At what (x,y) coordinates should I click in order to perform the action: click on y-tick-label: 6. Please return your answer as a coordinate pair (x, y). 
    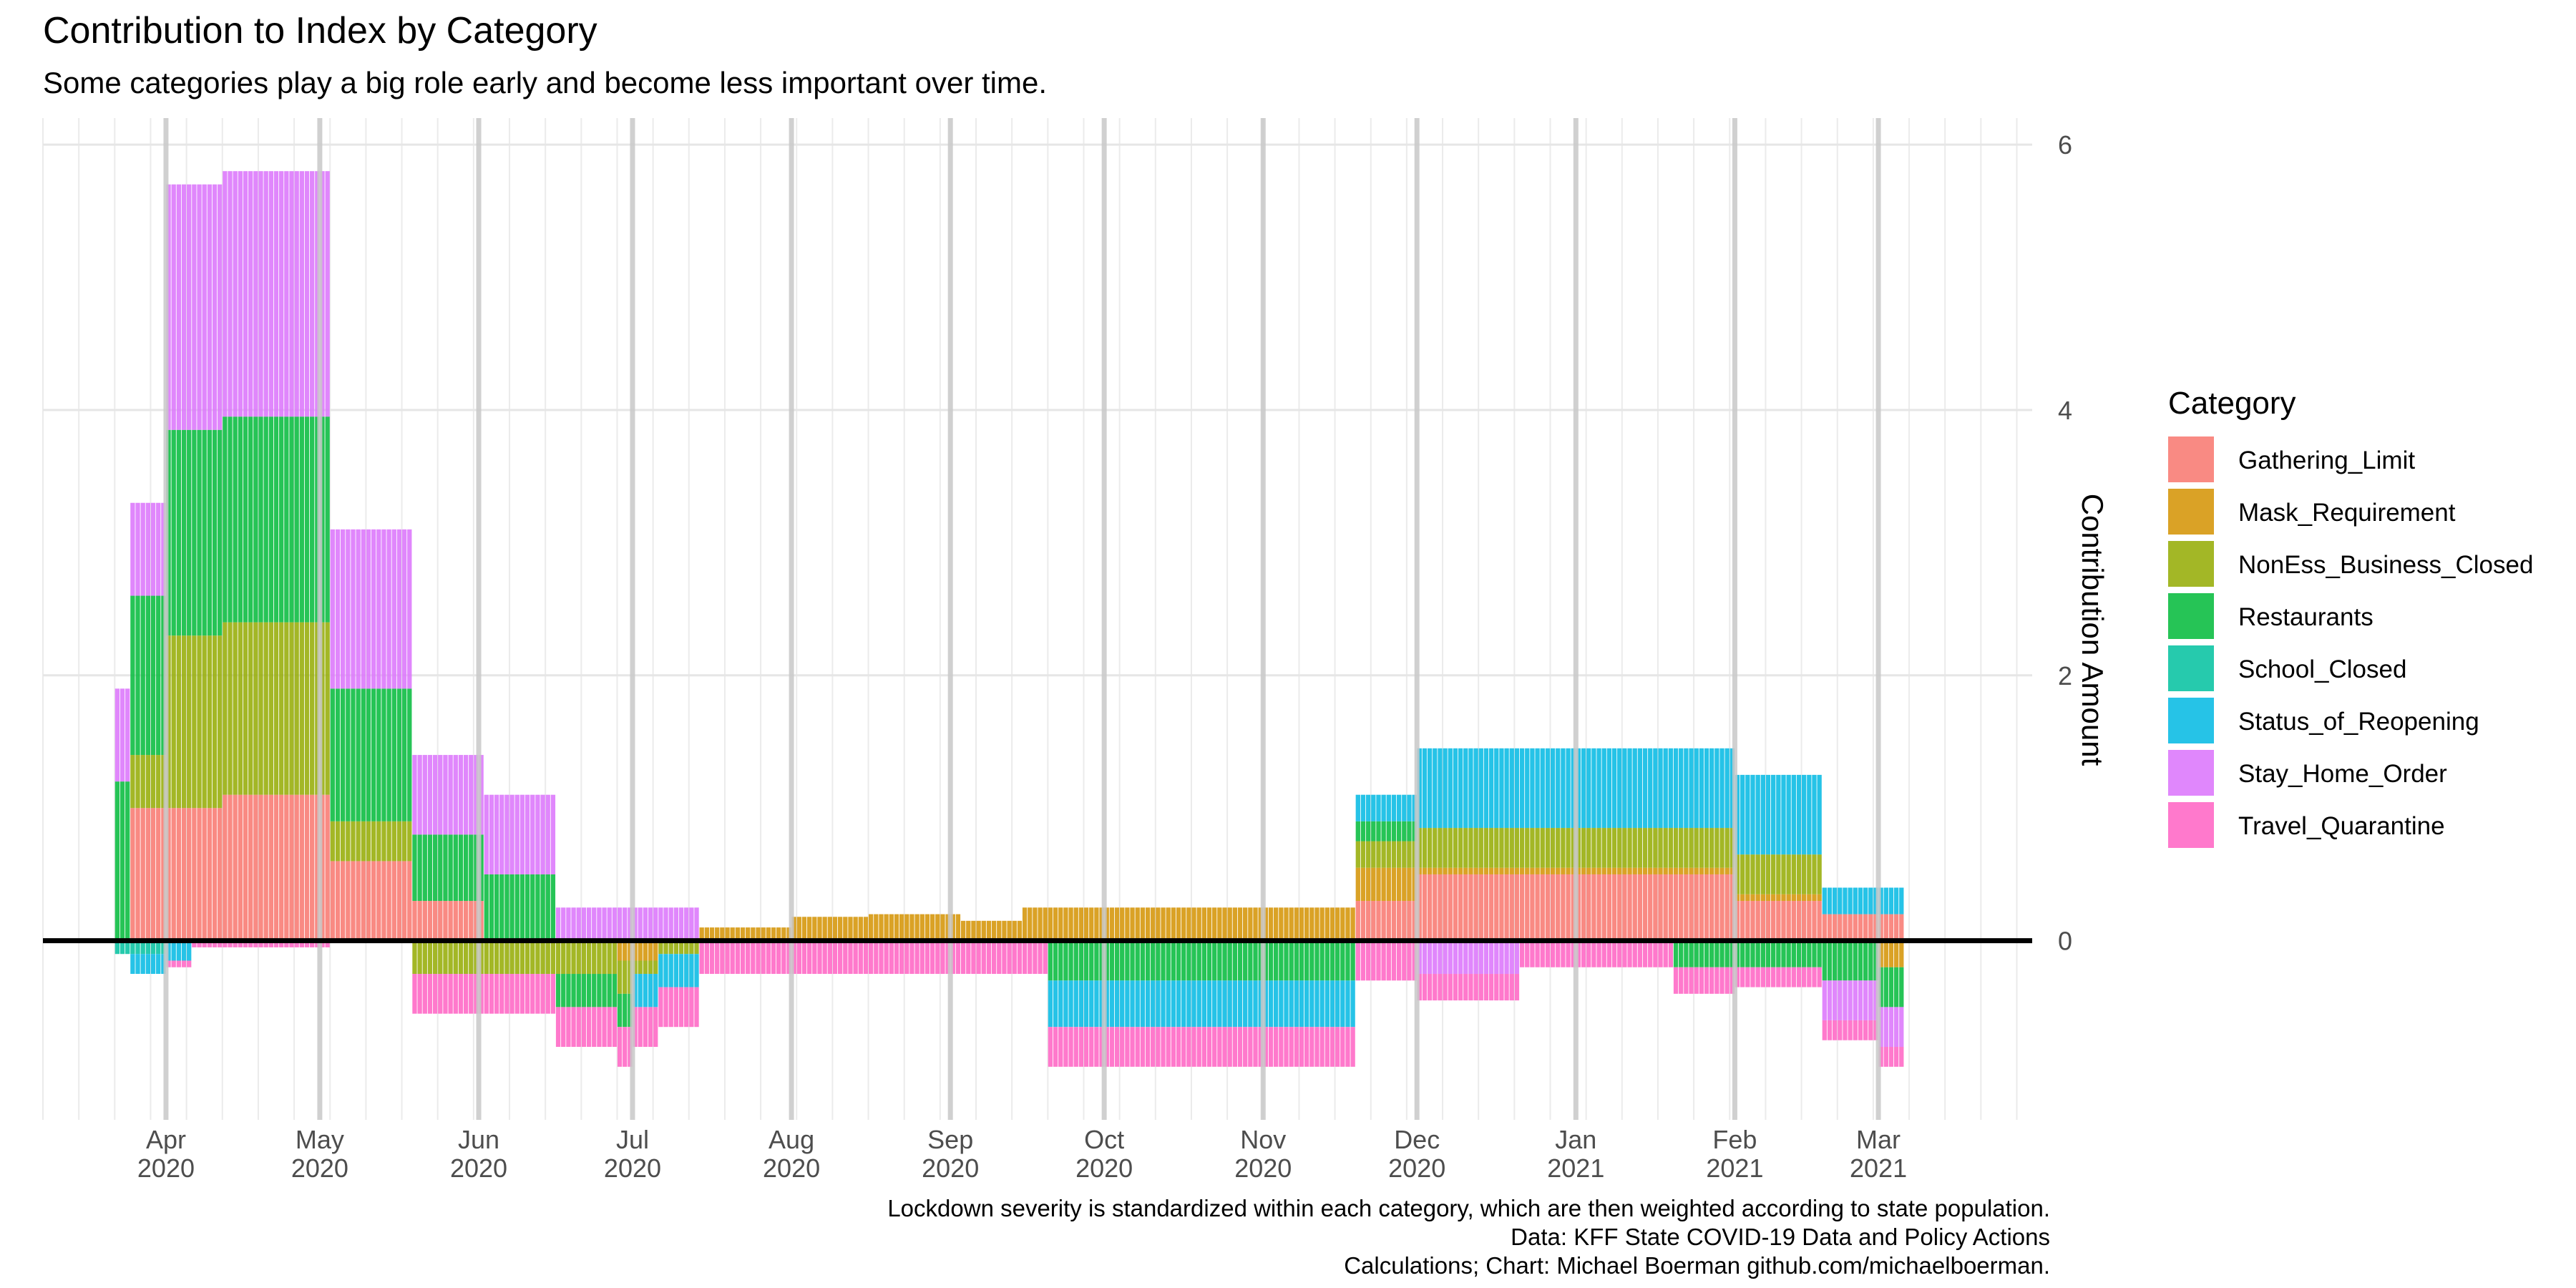
    Looking at the image, I should click on (2065, 145).